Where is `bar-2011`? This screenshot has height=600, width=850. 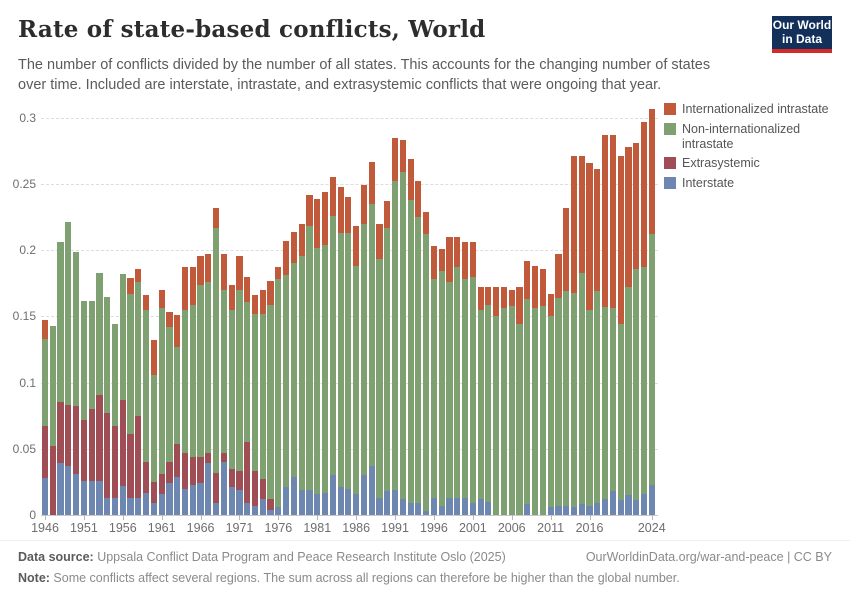 bar-2011 is located at coordinates (550, 404).